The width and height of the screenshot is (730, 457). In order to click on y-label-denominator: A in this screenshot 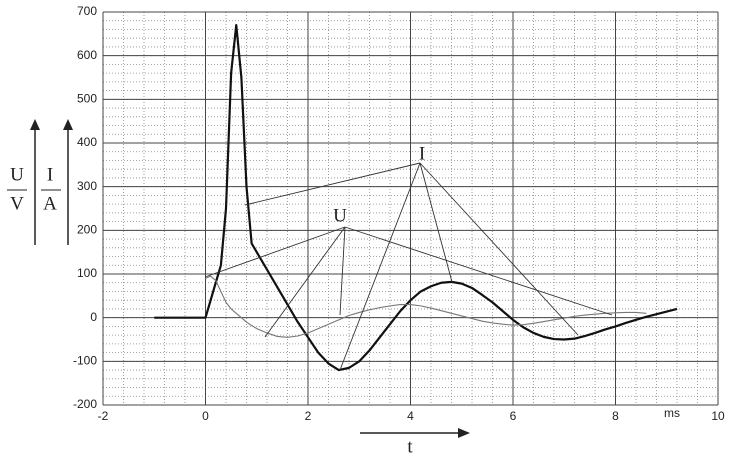, I will do `click(50, 203)`.